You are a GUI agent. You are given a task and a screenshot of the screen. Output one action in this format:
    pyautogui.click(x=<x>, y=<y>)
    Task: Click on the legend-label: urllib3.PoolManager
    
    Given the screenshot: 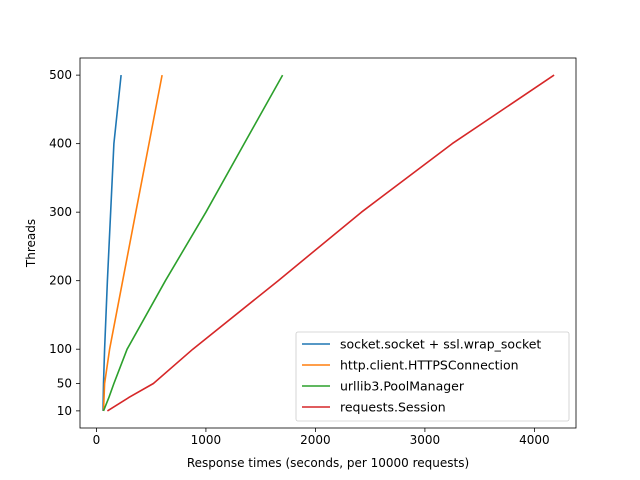 What is the action you would take?
    pyautogui.click(x=402, y=386)
    